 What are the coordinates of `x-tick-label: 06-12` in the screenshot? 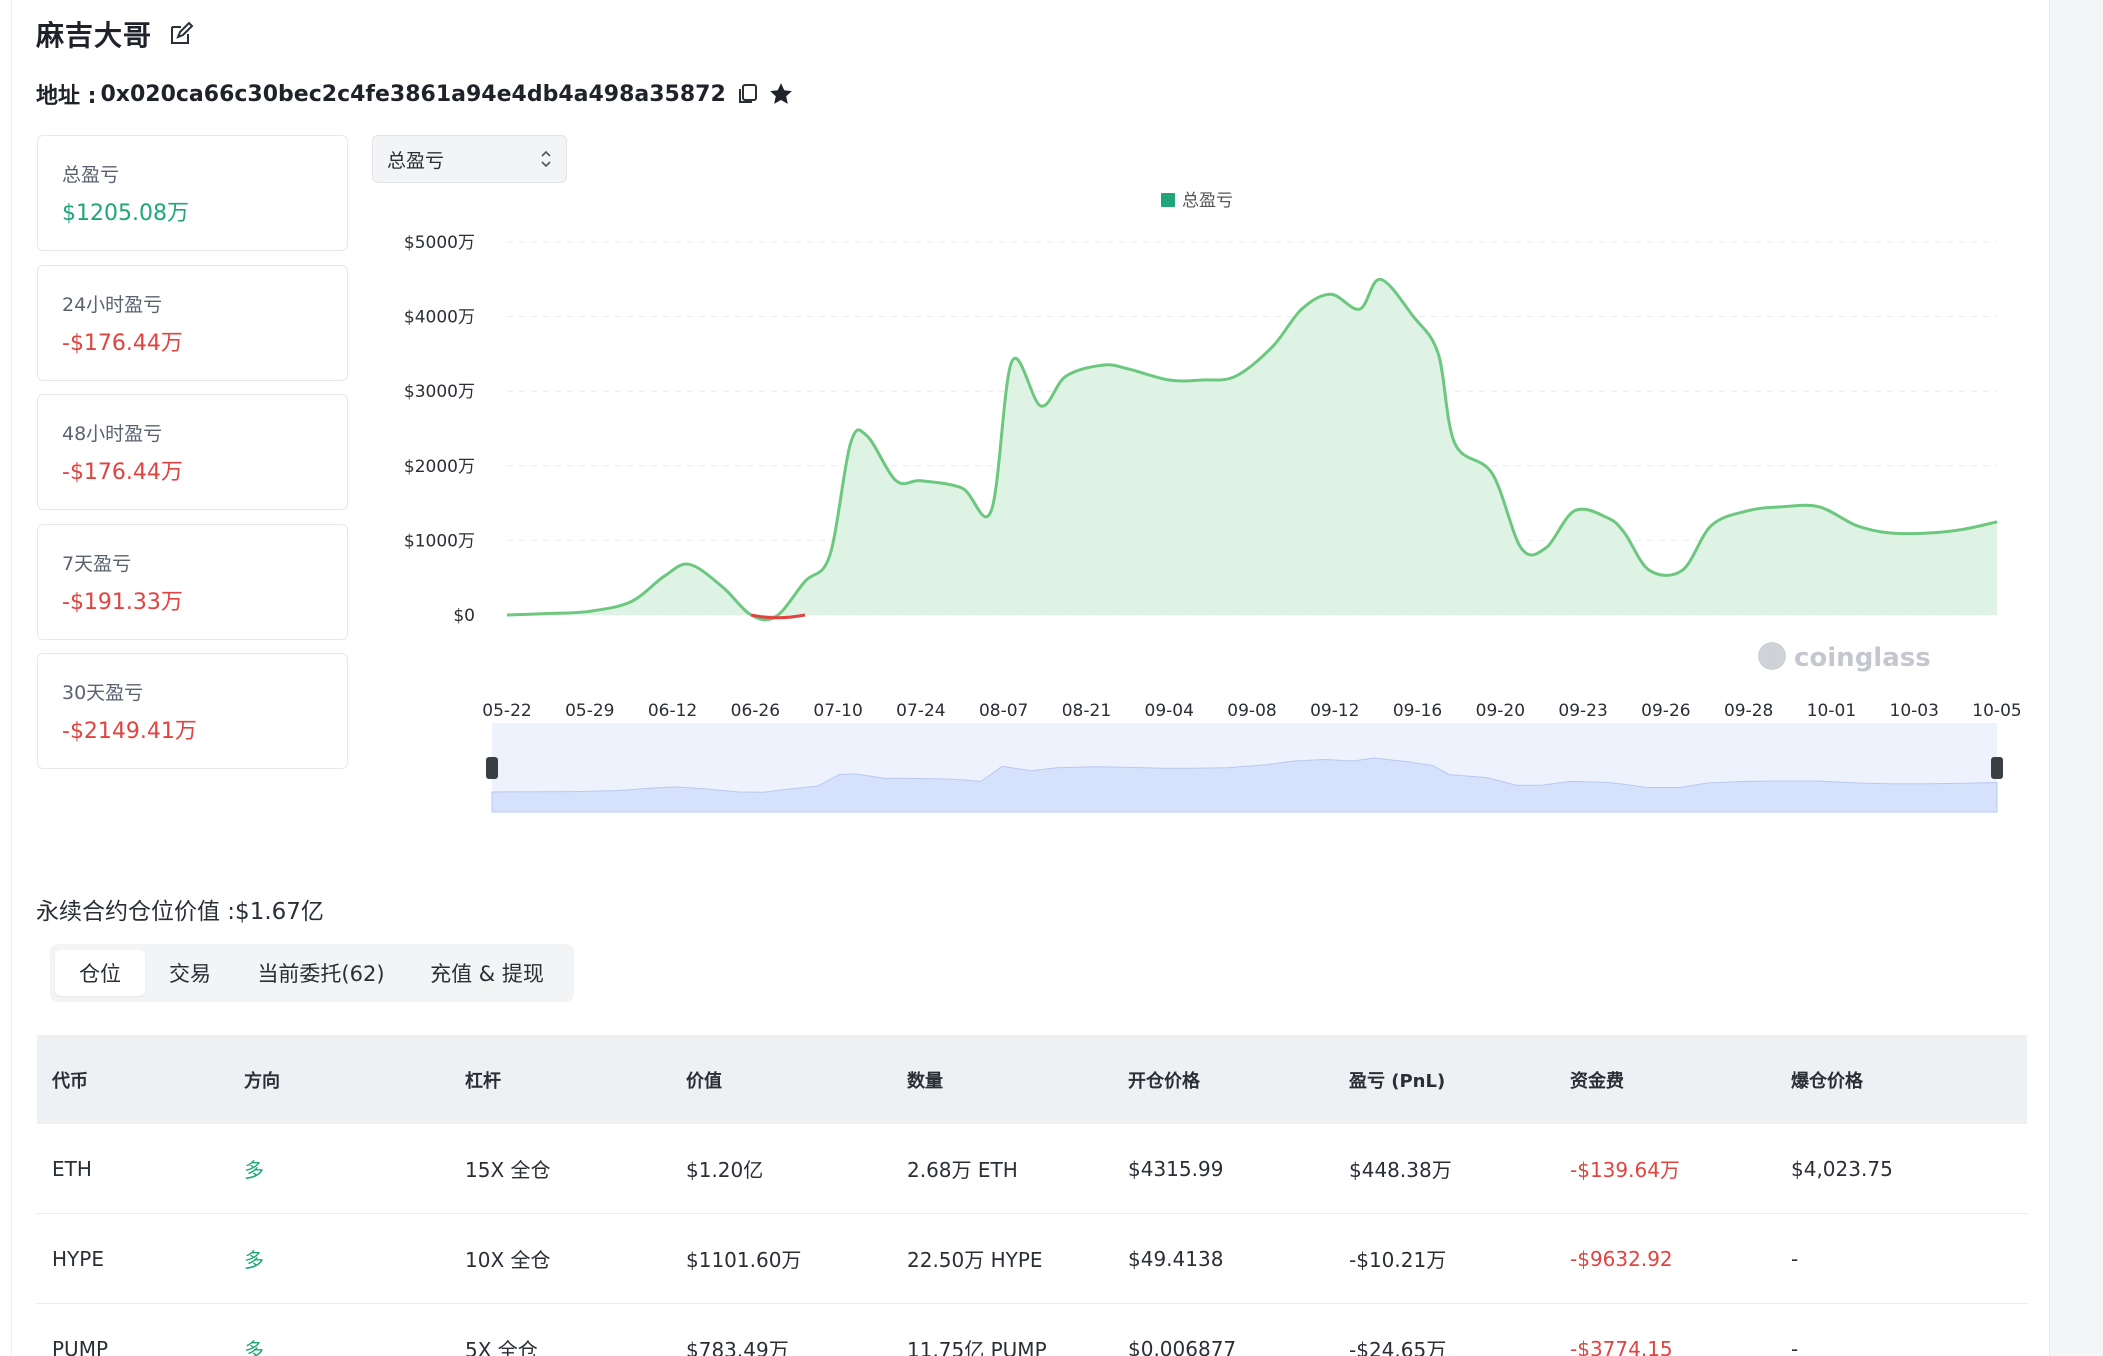 It's located at (672, 711).